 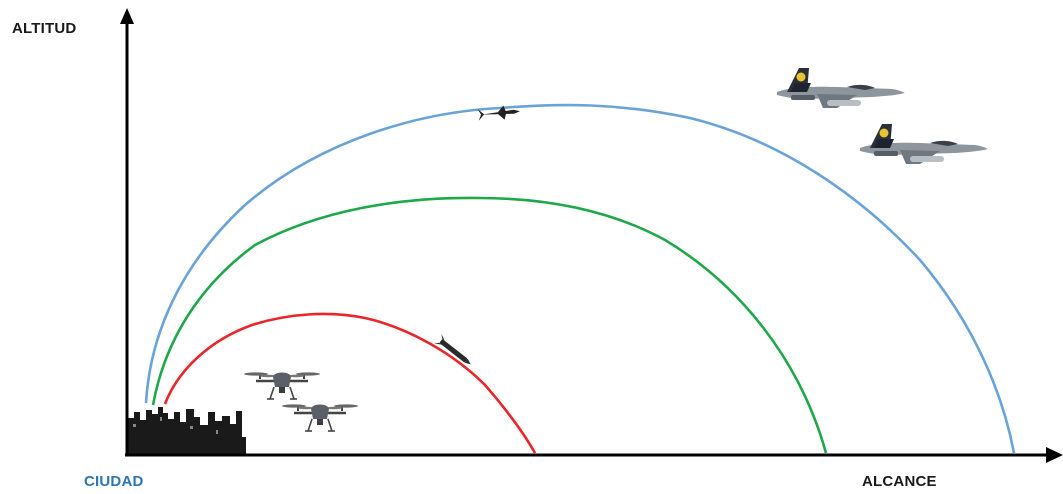 What do you see at coordinates (186, 431) in the screenshot?
I see `city-skyline-icon` at bounding box center [186, 431].